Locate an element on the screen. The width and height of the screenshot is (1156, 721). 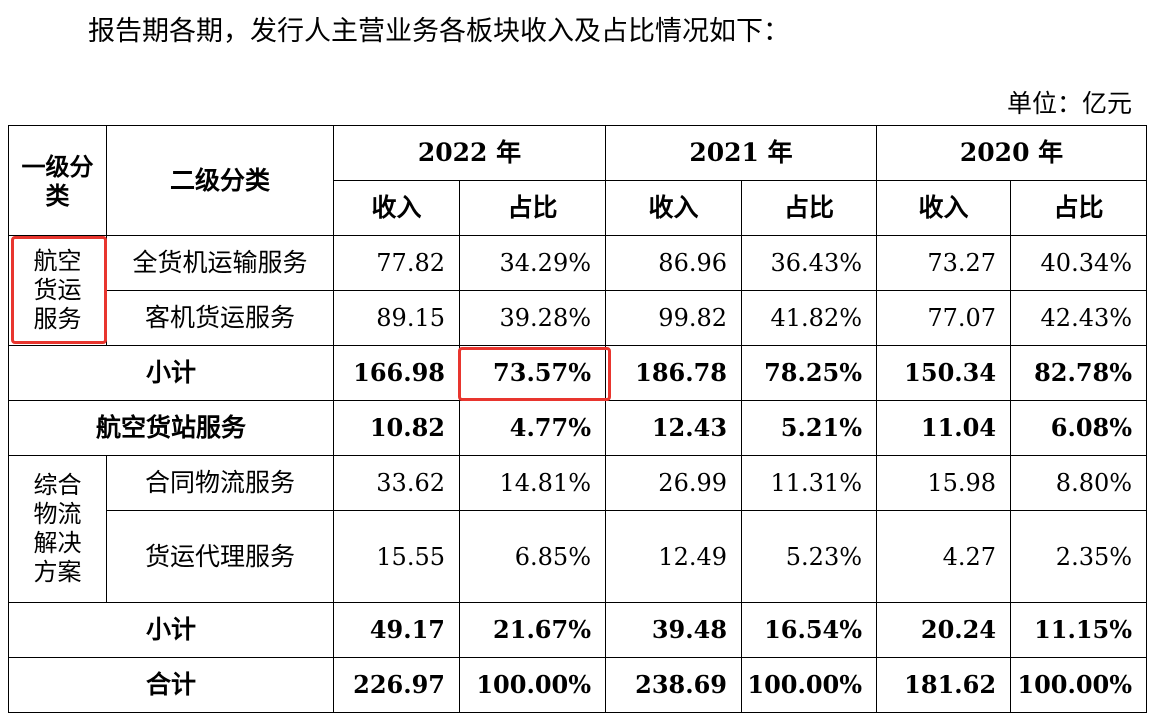
cell: 2.35% is located at coordinates (1079, 556).